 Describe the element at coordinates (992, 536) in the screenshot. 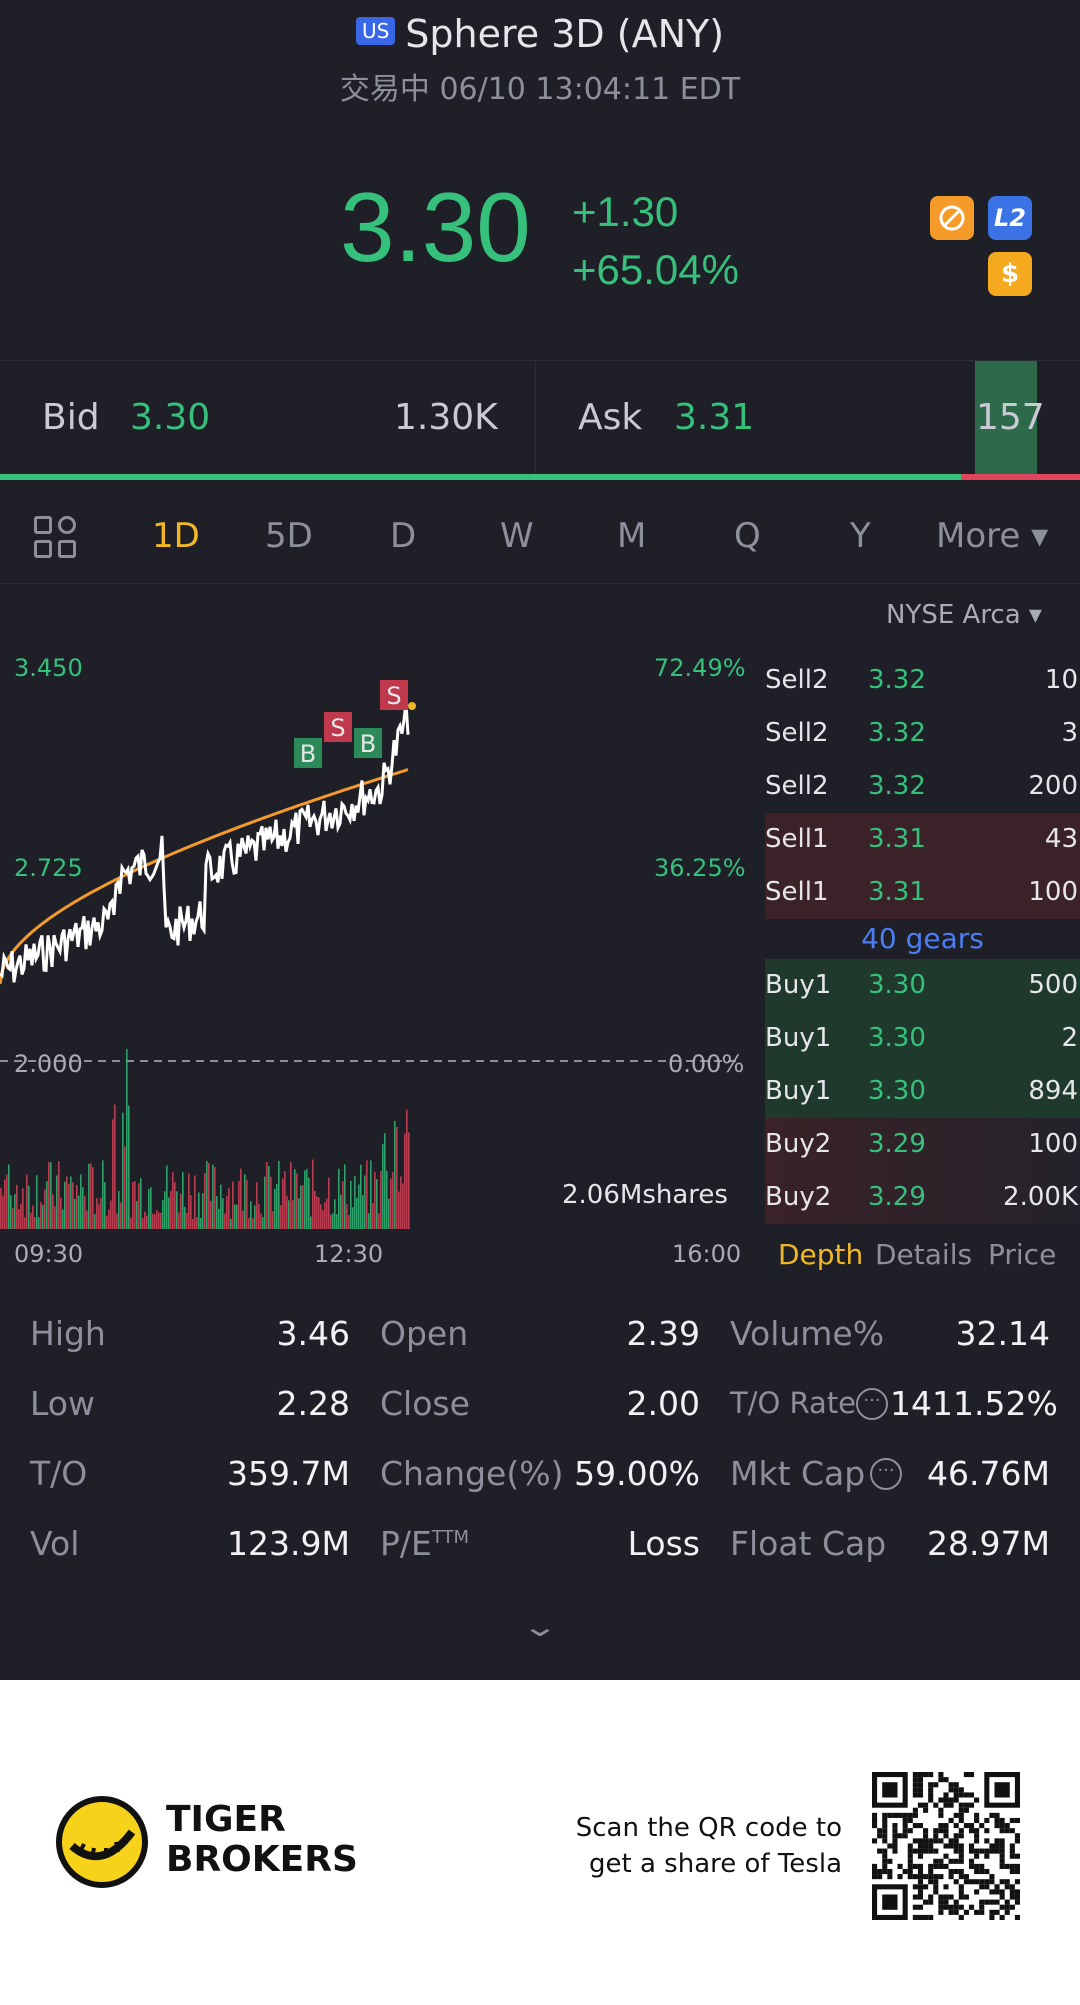

I see `tab-more: More ▾` at that location.